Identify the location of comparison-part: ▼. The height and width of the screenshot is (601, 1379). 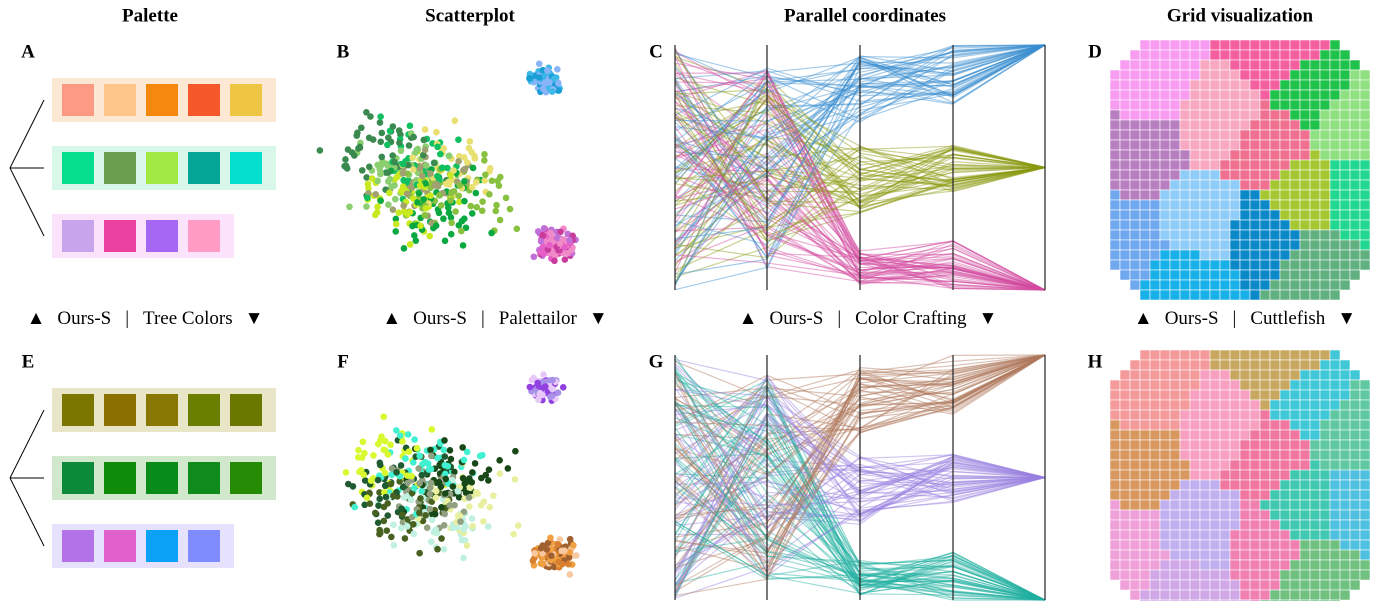
(988, 318).